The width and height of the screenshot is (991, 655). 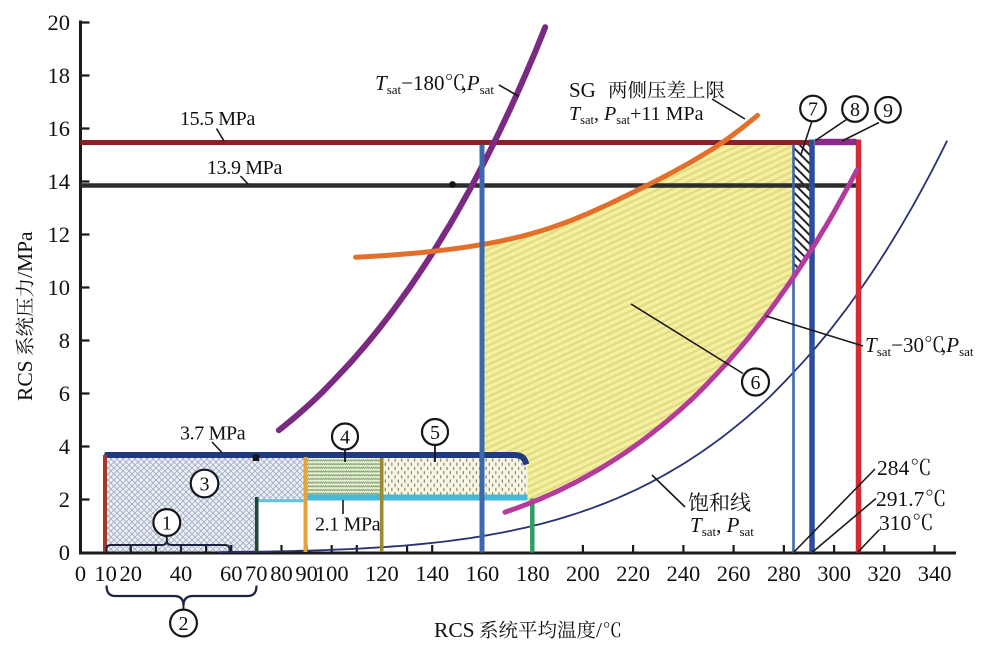 What do you see at coordinates (167, 524) in the screenshot?
I see `svg-text: 1` at bounding box center [167, 524].